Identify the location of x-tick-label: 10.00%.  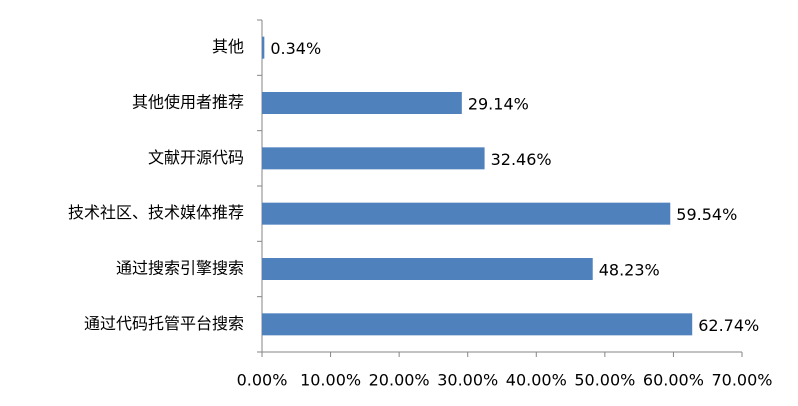
(330, 380).